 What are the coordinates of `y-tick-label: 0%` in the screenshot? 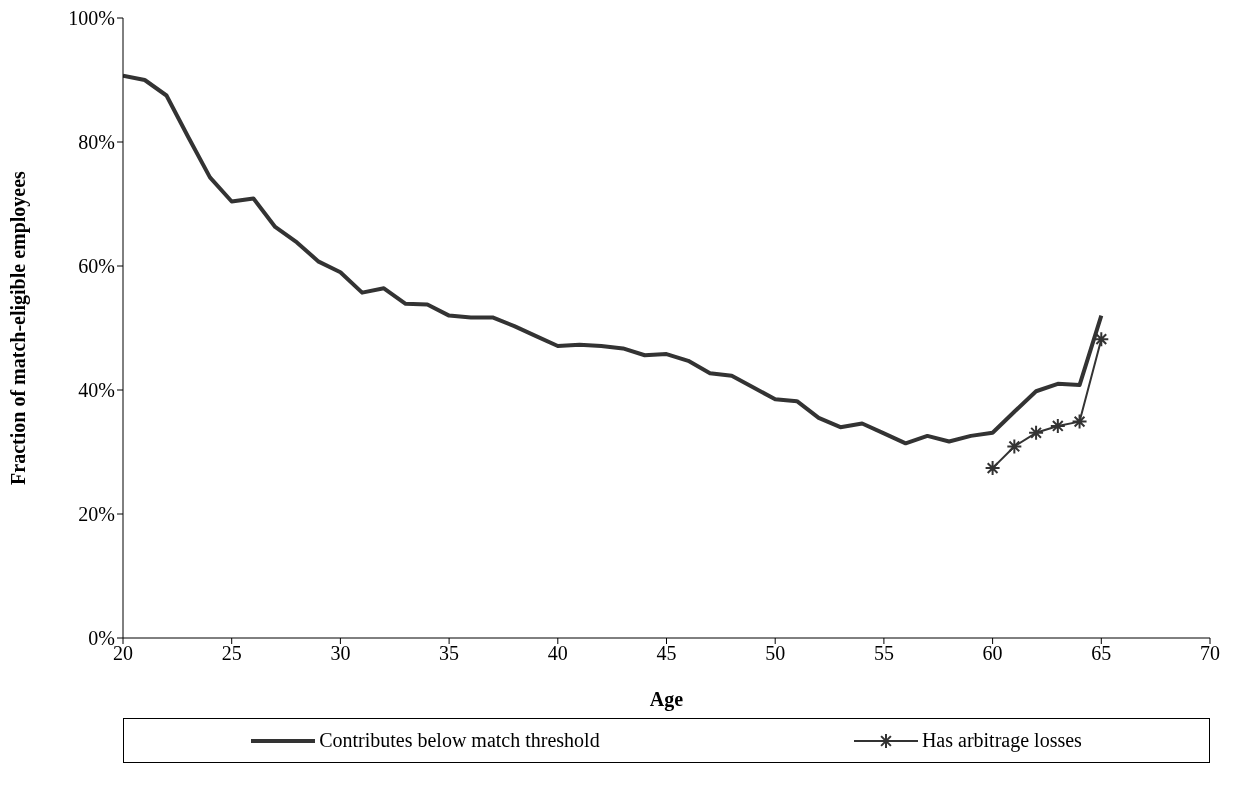 It's located at (101, 638).